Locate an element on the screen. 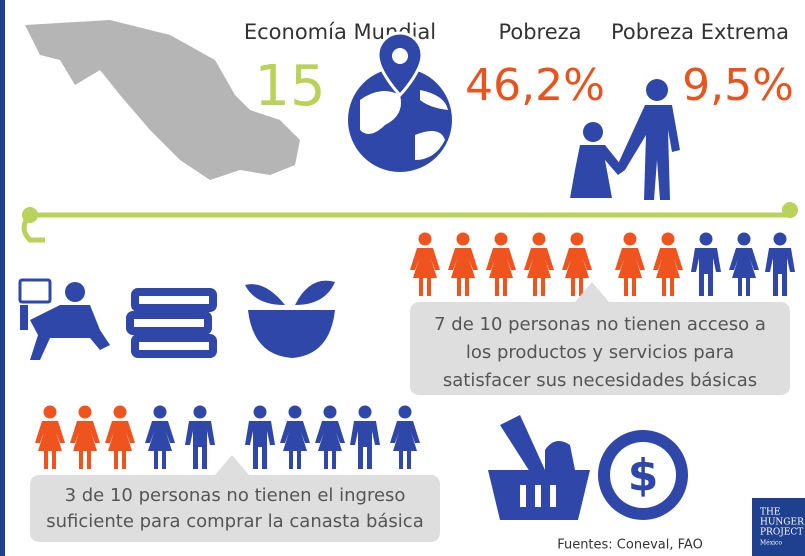  poverty-value: 46,2% is located at coordinates (535, 85).